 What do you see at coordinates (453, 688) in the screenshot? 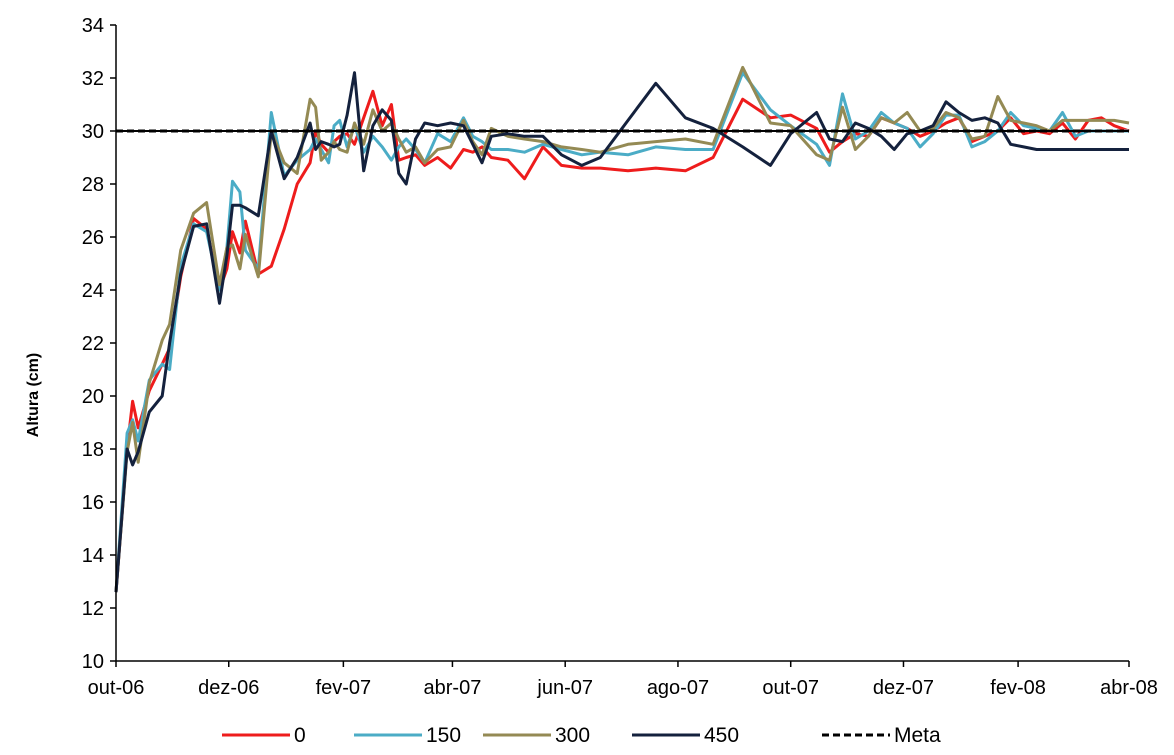
I see `x-tick-label: abr-07` at bounding box center [453, 688].